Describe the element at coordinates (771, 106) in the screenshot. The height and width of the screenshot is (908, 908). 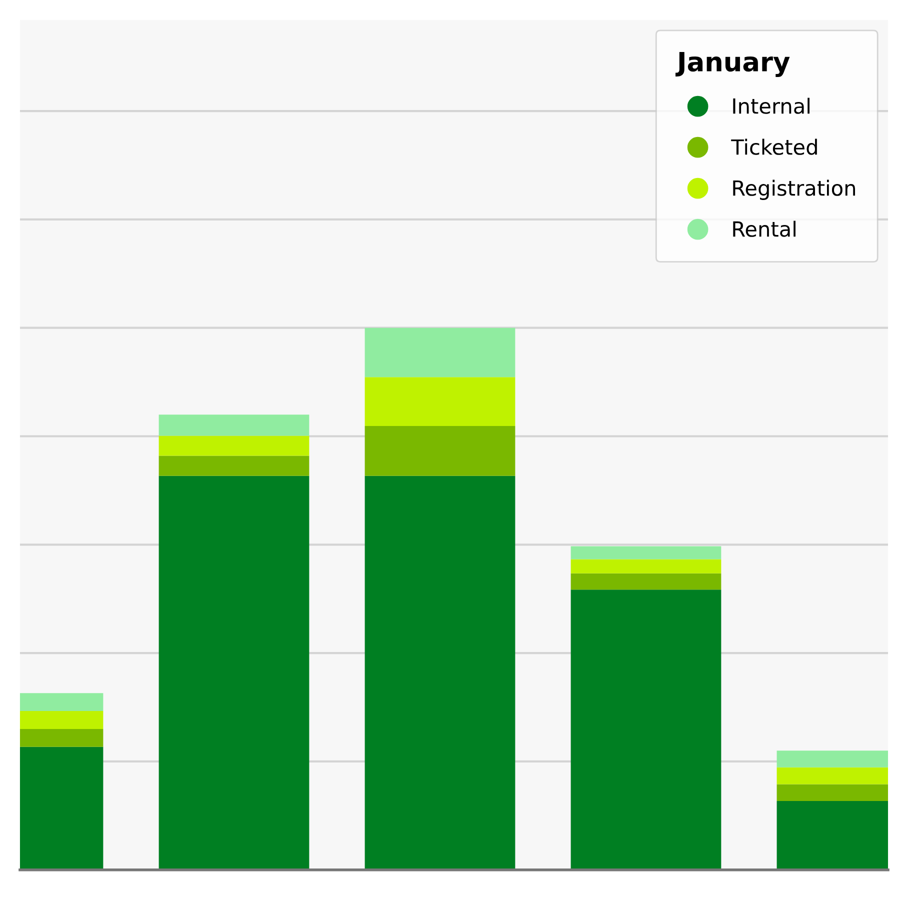
I see `legend-label: Internal` at that location.